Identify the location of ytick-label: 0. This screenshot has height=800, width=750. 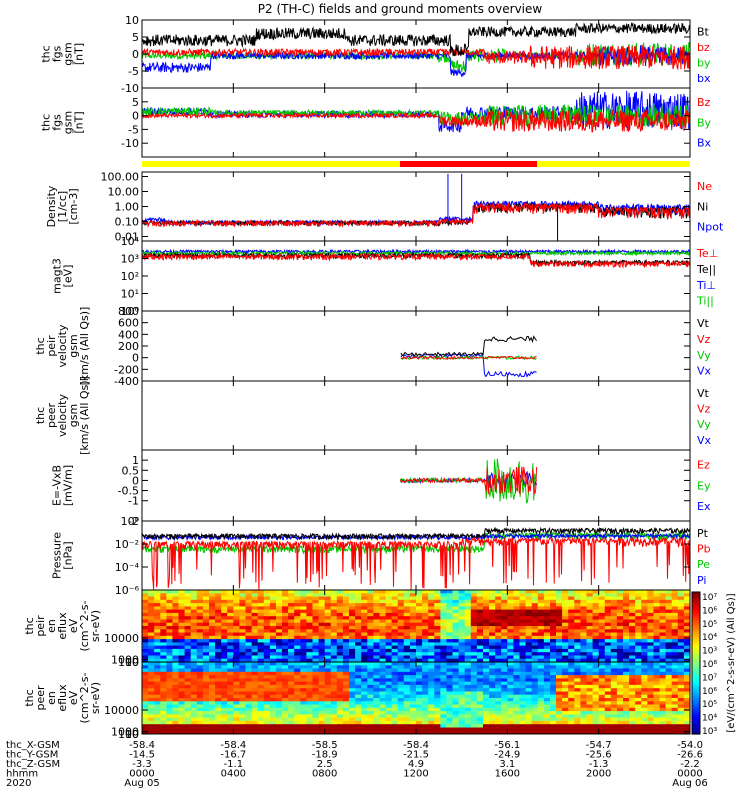
(135, 116).